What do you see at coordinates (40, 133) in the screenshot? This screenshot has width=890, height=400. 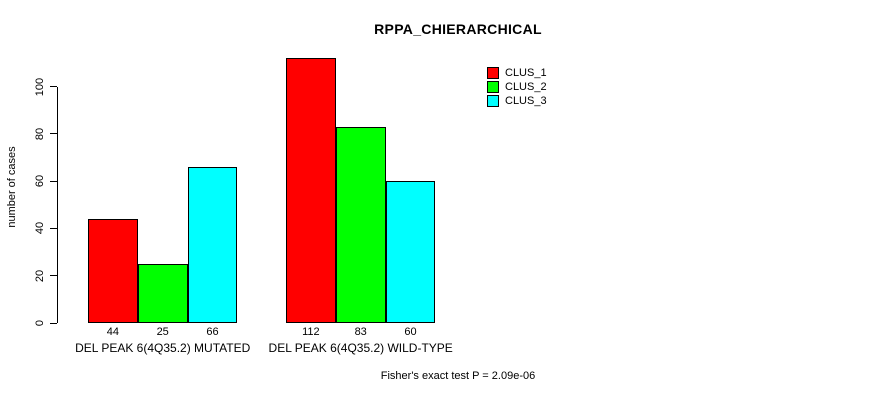 I see `y-axis-tick-label: 80` at bounding box center [40, 133].